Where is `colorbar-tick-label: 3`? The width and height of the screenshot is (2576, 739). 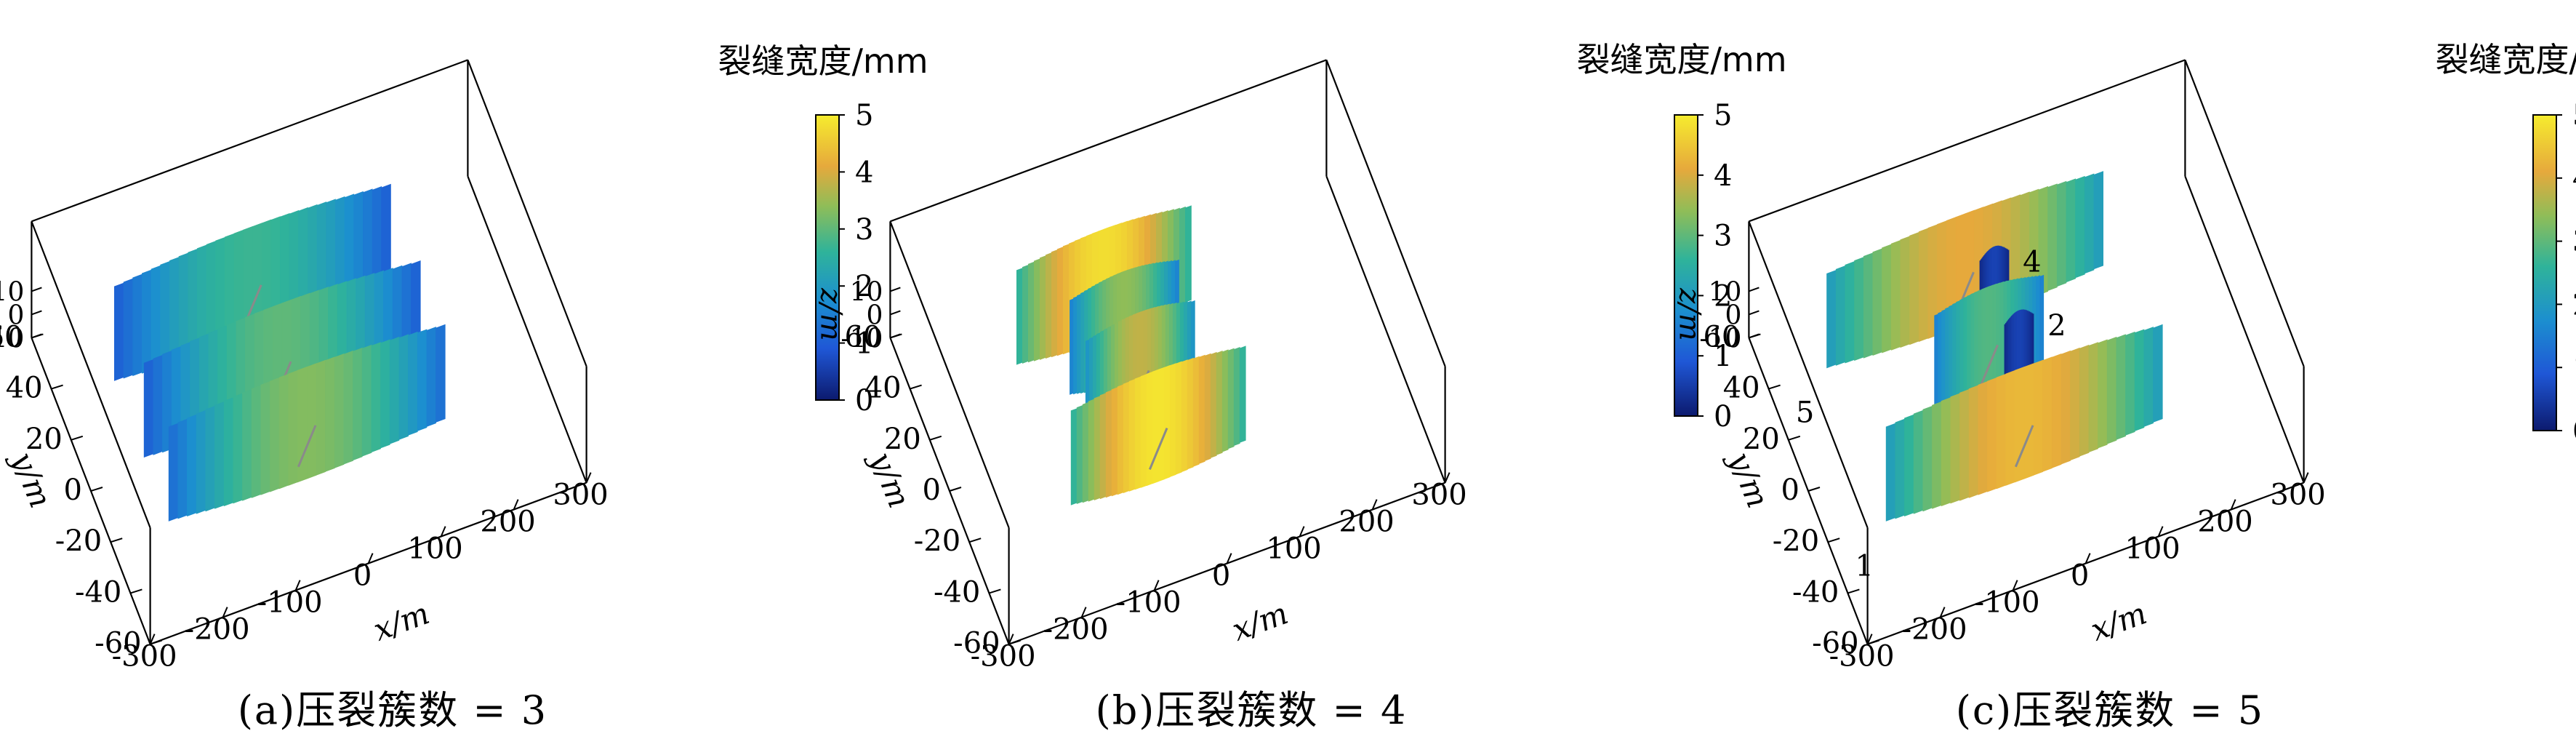 colorbar-tick-label: 3 is located at coordinates (1723, 237).